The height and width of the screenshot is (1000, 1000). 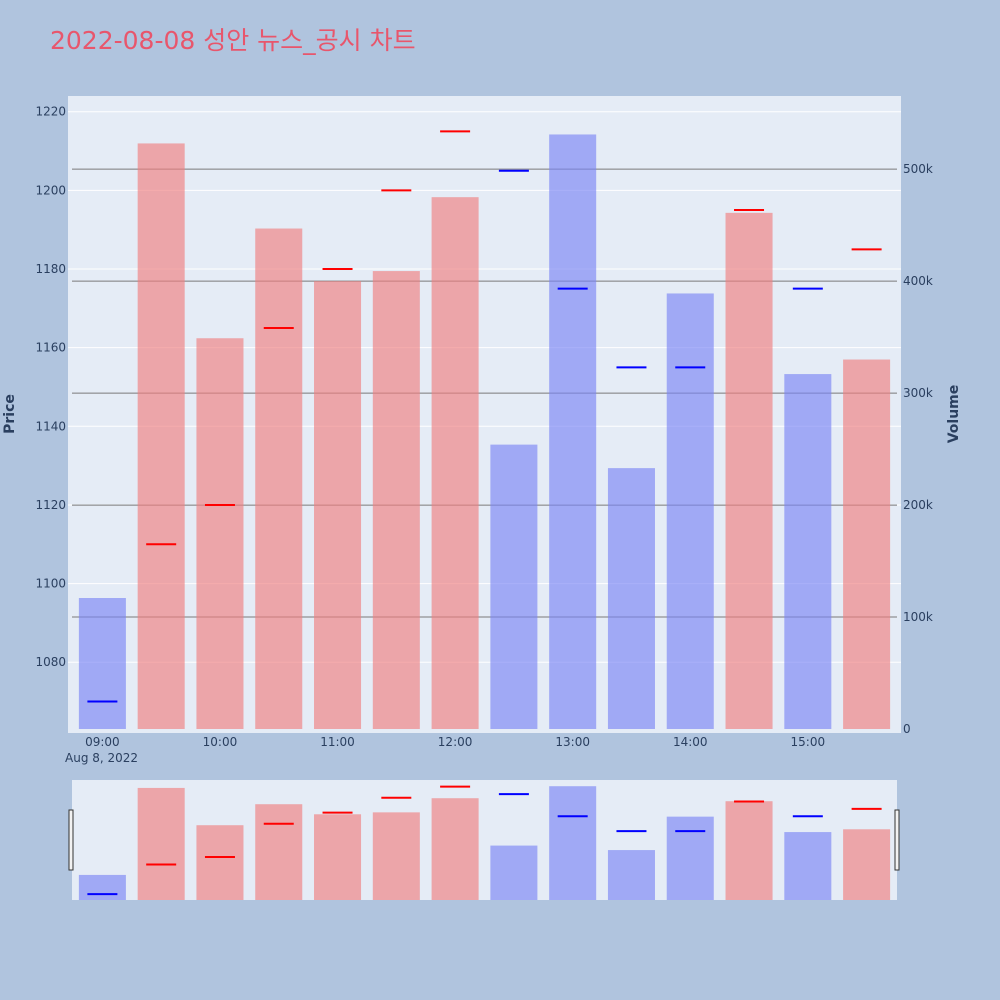 I want to click on price-axis-title: Price, so click(x=10, y=414).